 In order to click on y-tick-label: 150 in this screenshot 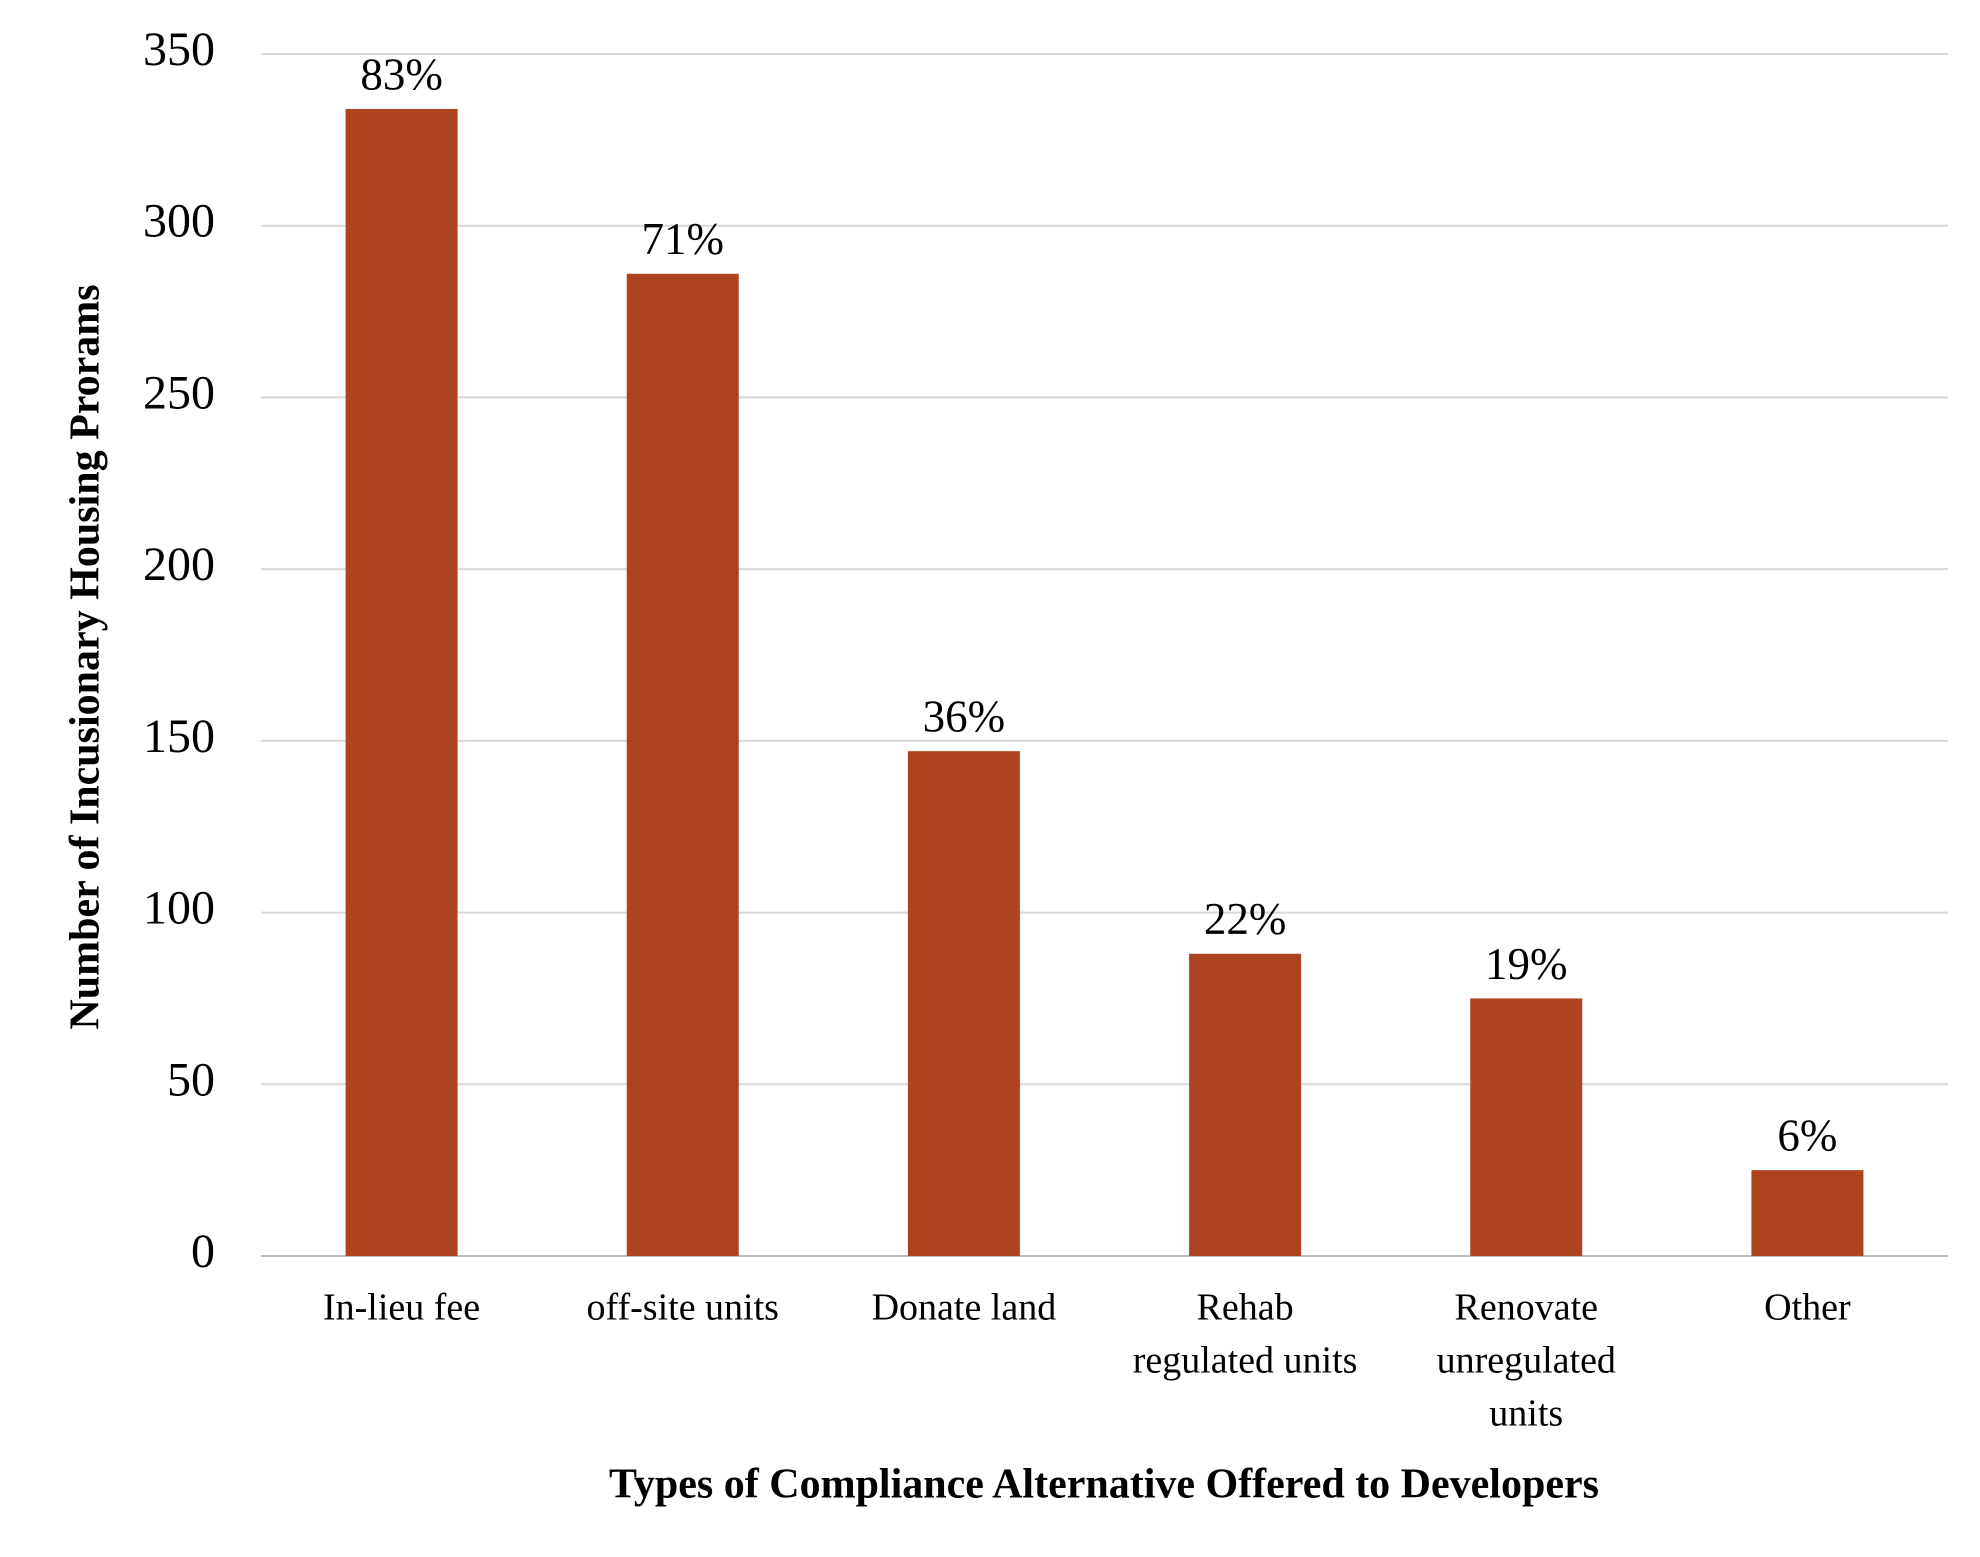, I will do `click(179, 736)`.